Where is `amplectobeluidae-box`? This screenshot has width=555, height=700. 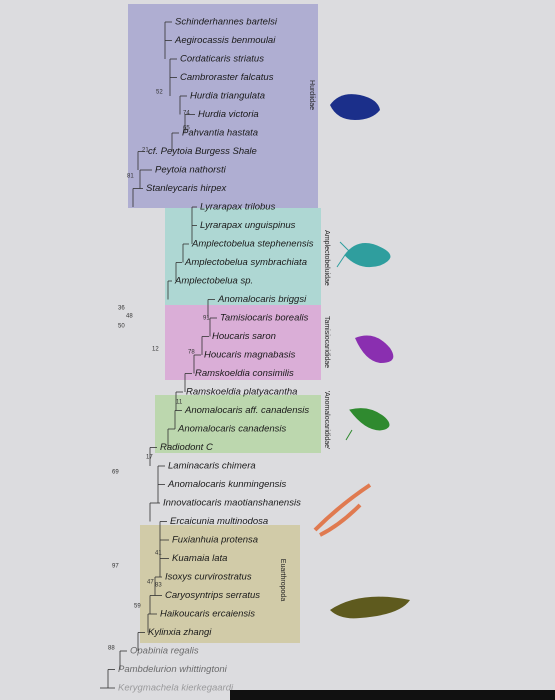 amplectobeluidae-box is located at coordinates (243, 256).